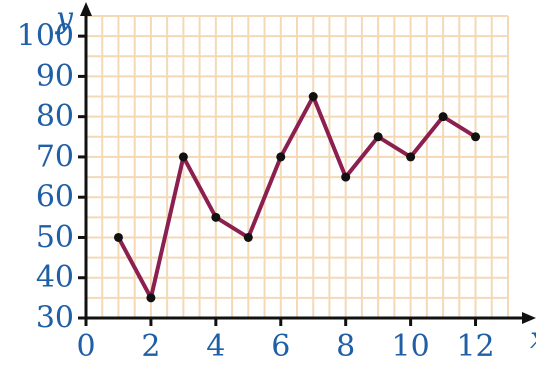 The width and height of the screenshot is (536, 369). I want to click on x-tick-label: 8, so click(345, 346).